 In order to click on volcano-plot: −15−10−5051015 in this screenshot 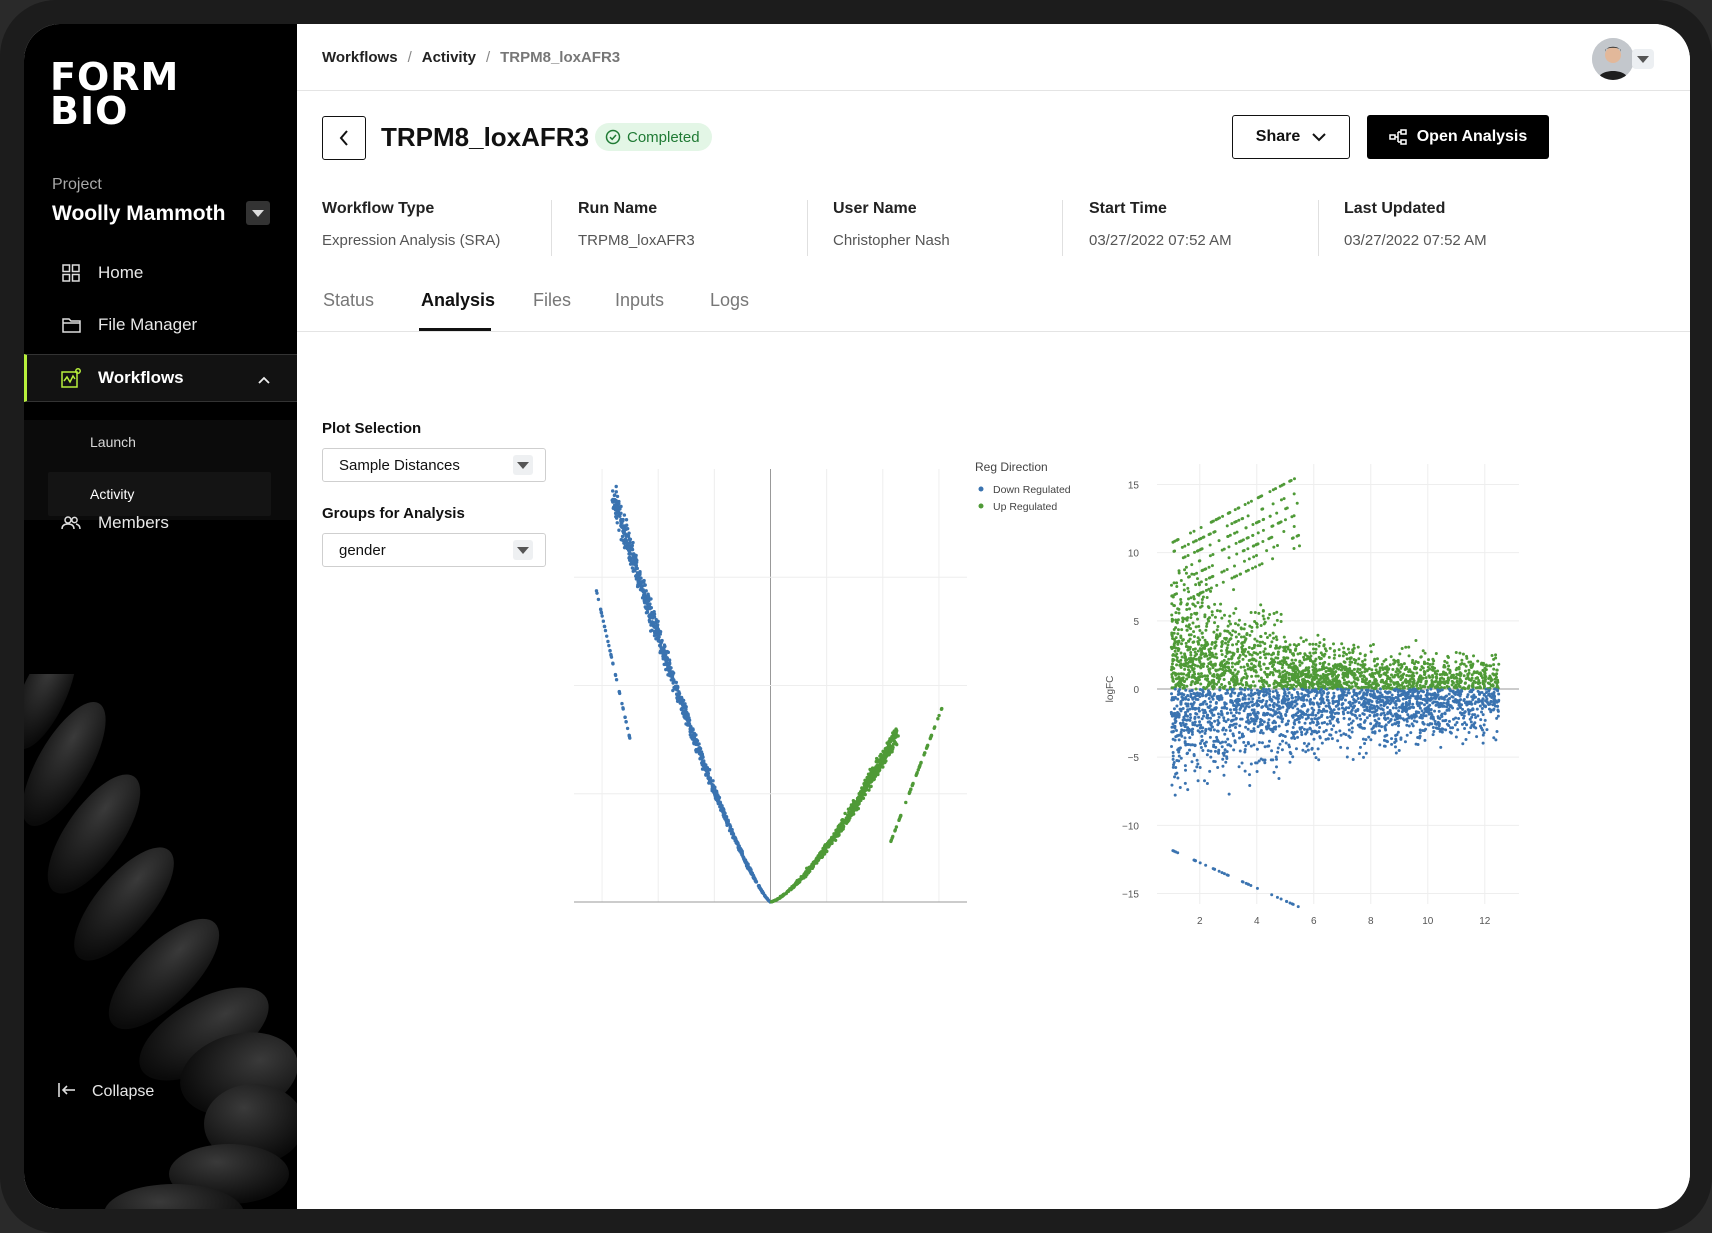, I will do `click(772, 679)`.